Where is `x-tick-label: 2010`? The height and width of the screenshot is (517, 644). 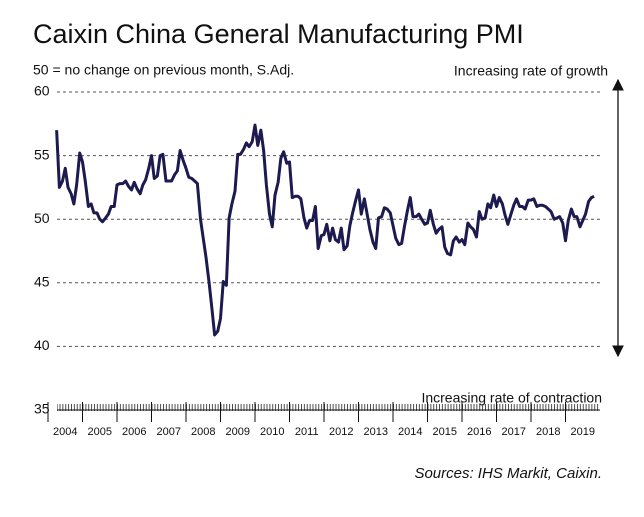 x-tick-label: 2010 is located at coordinates (272, 432).